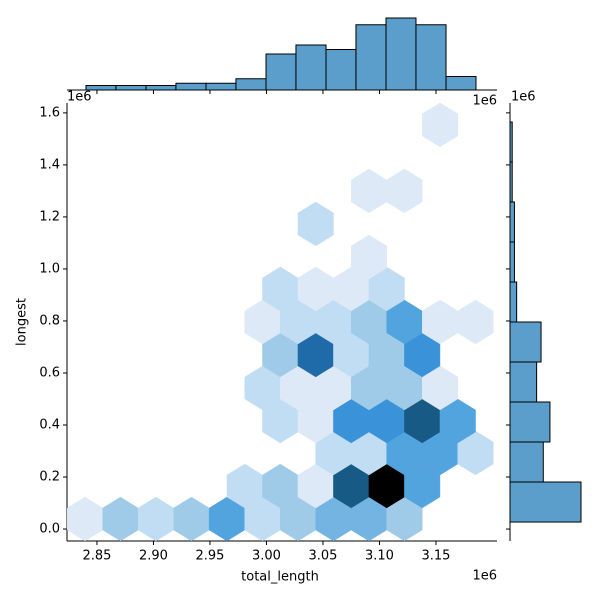  Describe the element at coordinates (49, 112) in the screenshot. I see `y-tick-label: 1.6` at that location.